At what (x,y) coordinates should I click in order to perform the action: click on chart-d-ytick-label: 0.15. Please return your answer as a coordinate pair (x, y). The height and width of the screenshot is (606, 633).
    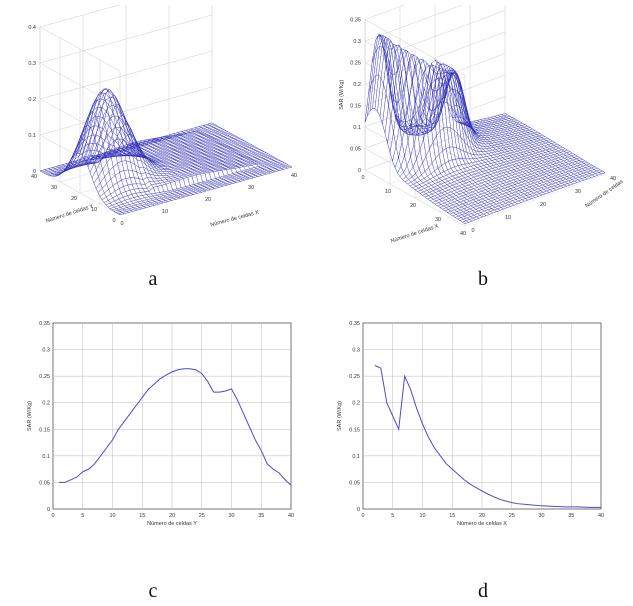
    Looking at the image, I should click on (354, 430).